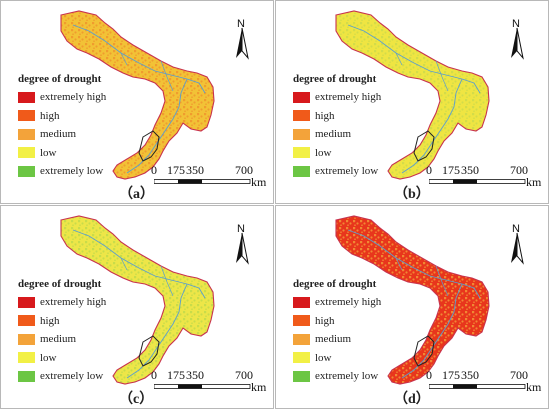  Describe the element at coordinates (412, 399) in the screenshot. I see `panel-label: （d）` at that location.